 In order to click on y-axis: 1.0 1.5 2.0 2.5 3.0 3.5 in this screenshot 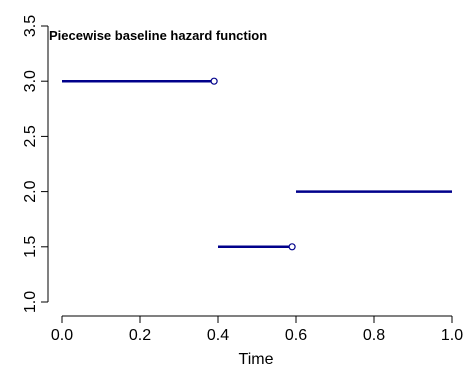, I will do `click(35, 164)`.